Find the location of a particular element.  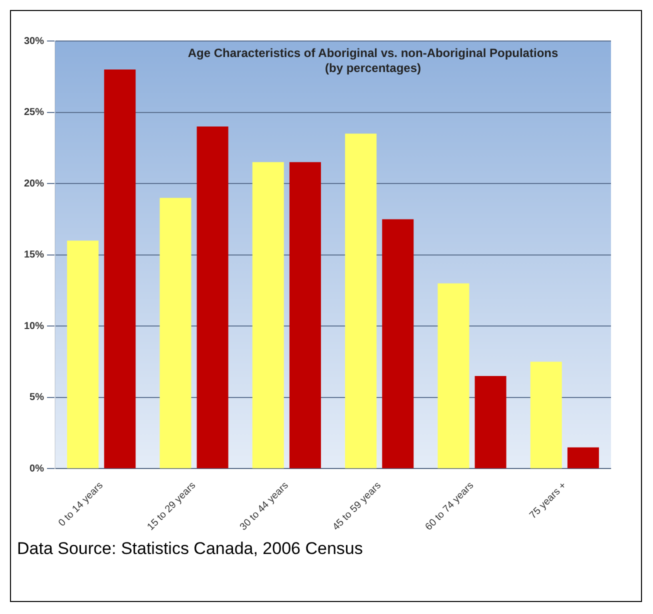

y-tick-label: 25% is located at coordinates (34, 112).